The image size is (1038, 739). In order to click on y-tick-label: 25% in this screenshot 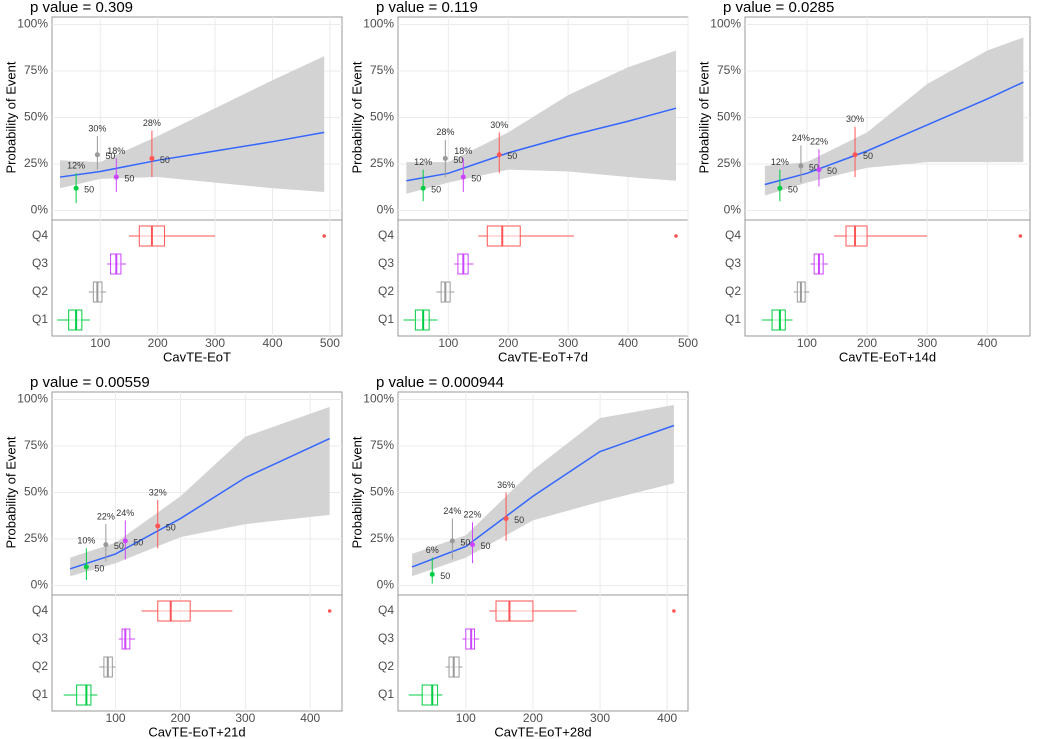, I will do `click(36, 538)`.